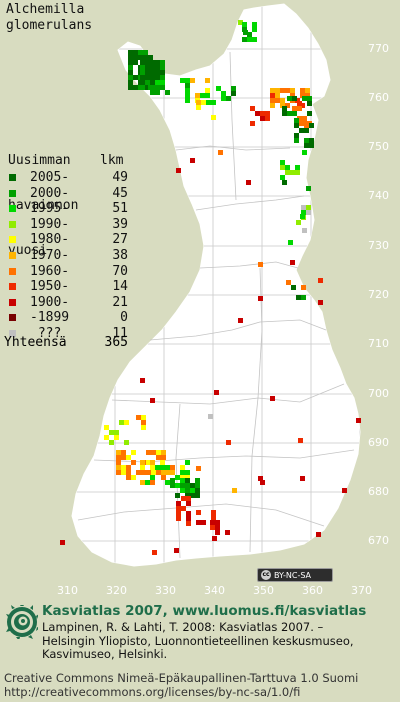  Describe the element at coordinates (124, 318) in the screenshot. I see `legend-count: 0` at that location.